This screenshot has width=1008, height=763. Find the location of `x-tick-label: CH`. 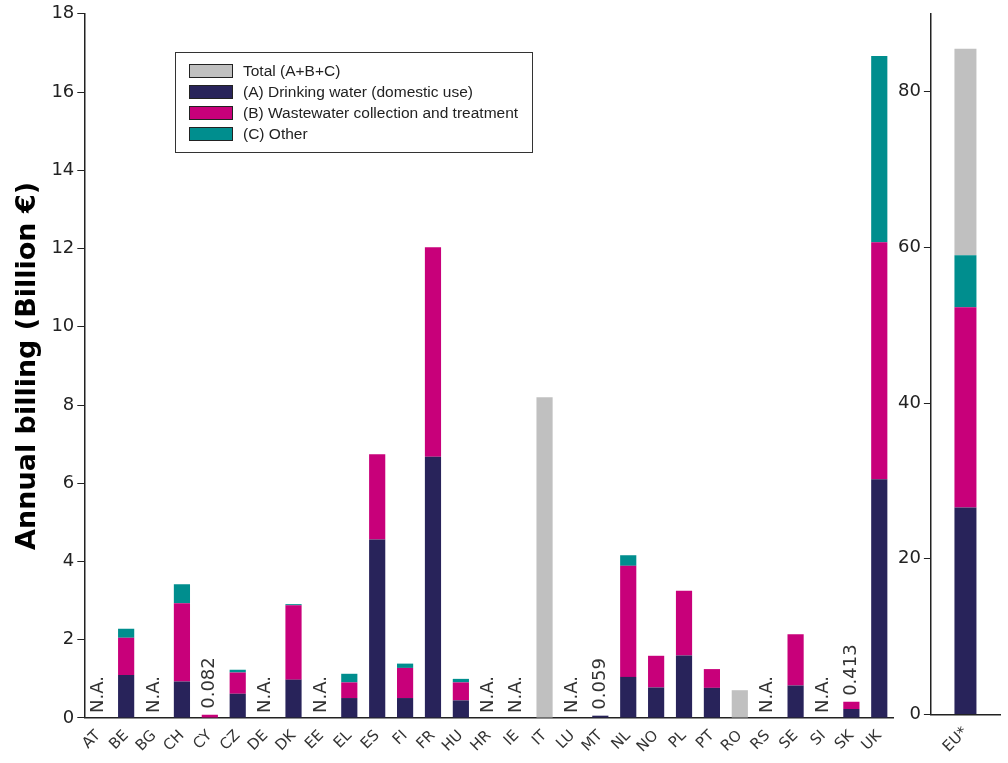

x-tick-label: CH is located at coordinates (173, 740).